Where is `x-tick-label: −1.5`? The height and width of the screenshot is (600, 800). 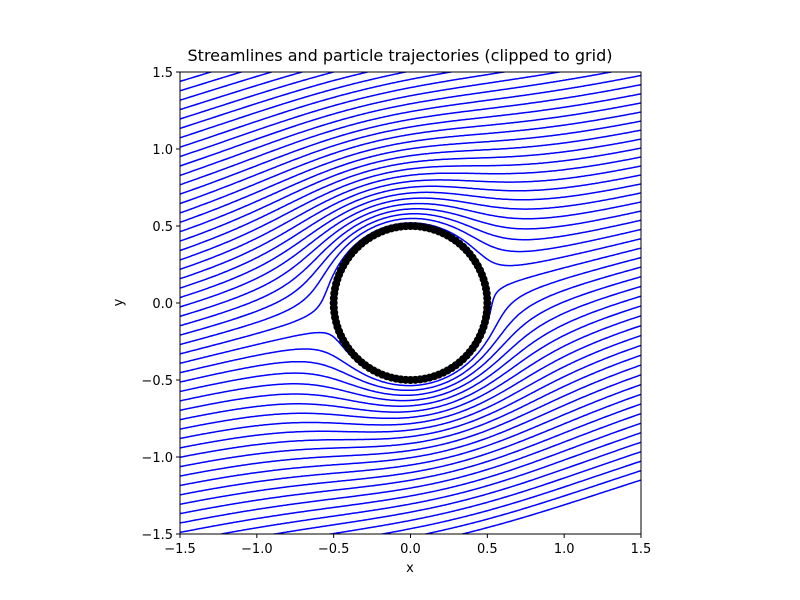 x-tick-label: −1.5 is located at coordinates (180, 549).